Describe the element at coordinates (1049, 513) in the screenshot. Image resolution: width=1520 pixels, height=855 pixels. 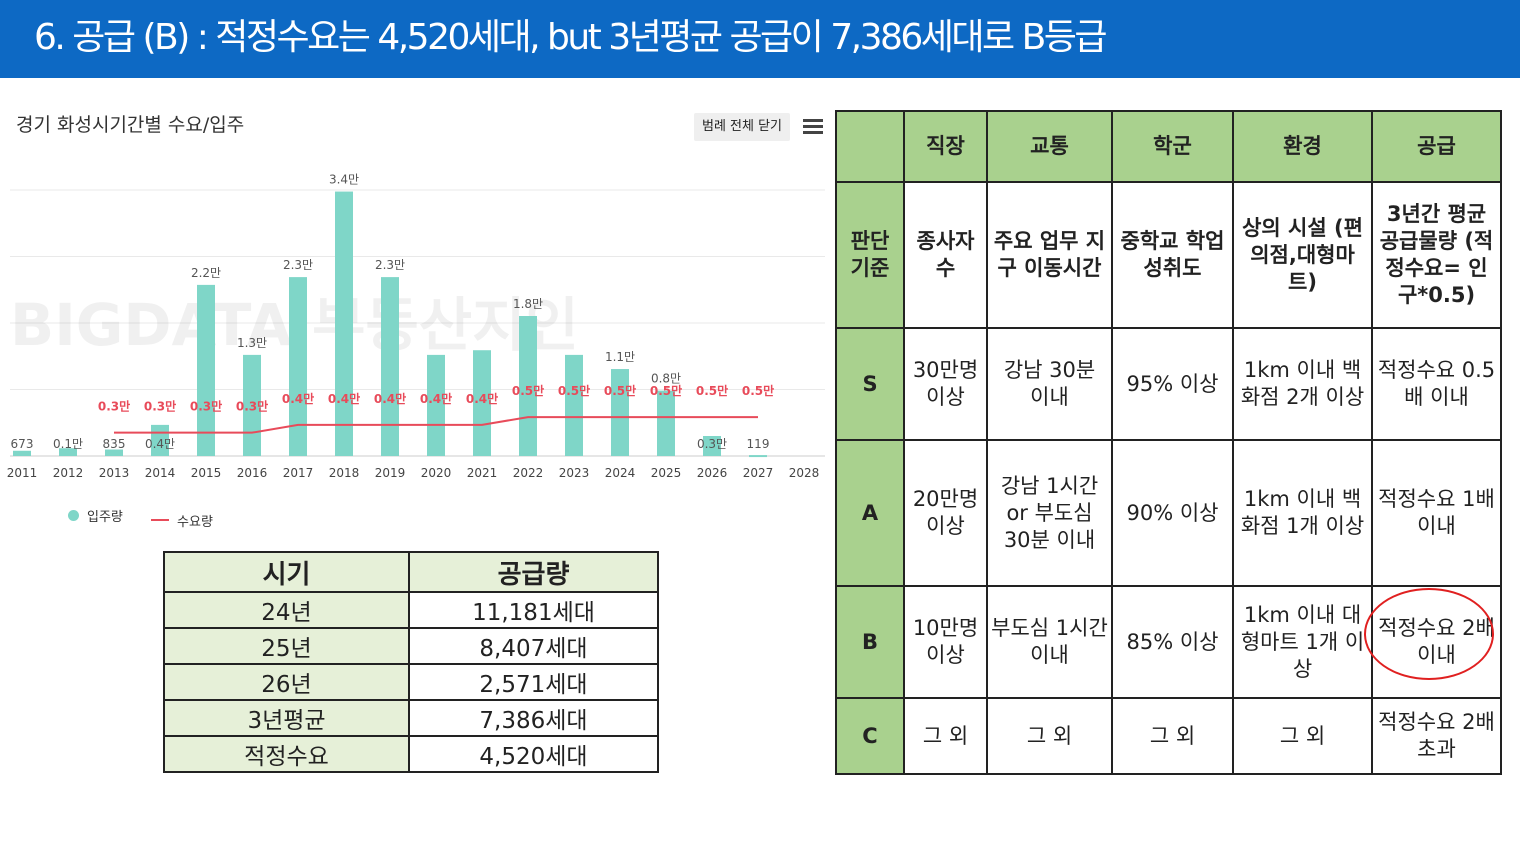
I see `grade-cell: 강남 1시간 or 부도심 30분 이내` at that location.